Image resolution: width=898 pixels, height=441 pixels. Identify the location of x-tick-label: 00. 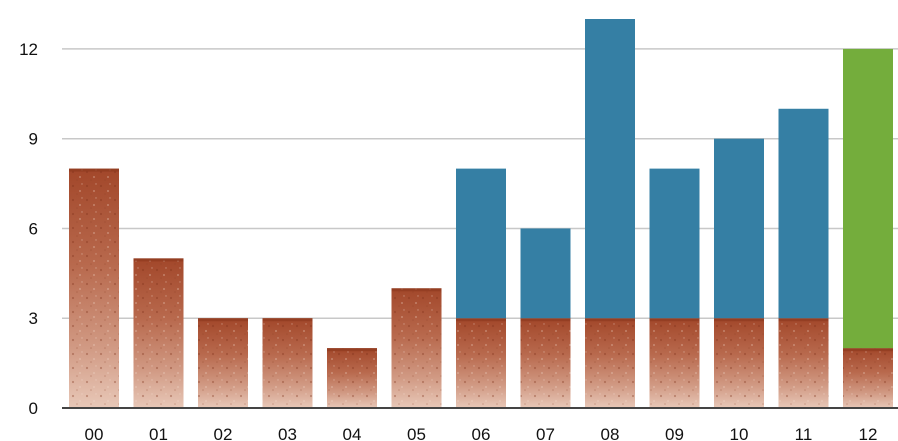
(94, 433).